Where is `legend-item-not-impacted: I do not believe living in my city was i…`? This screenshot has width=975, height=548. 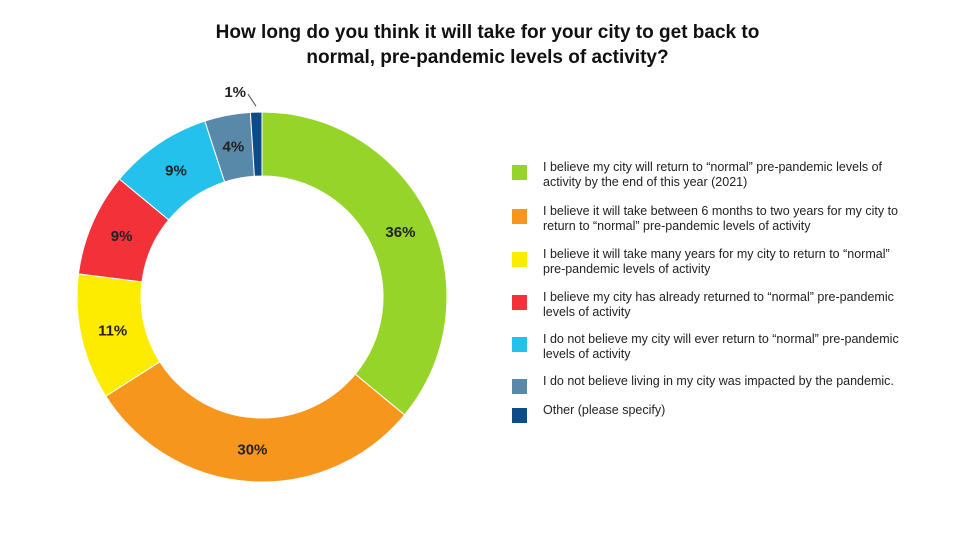 legend-item-not-impacted: I do not believe living in my city was i… is located at coordinates (703, 384).